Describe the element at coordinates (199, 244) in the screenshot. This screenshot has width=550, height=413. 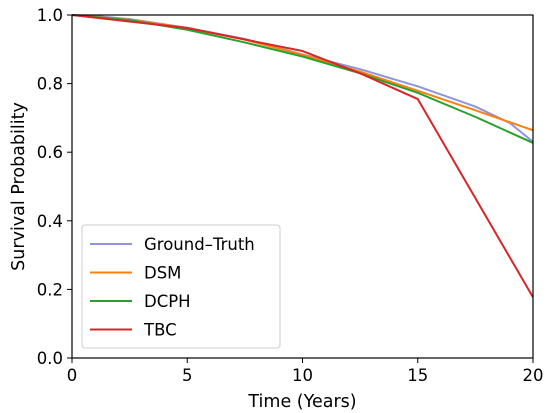
I see `legend-label: Ground–Truth` at that location.